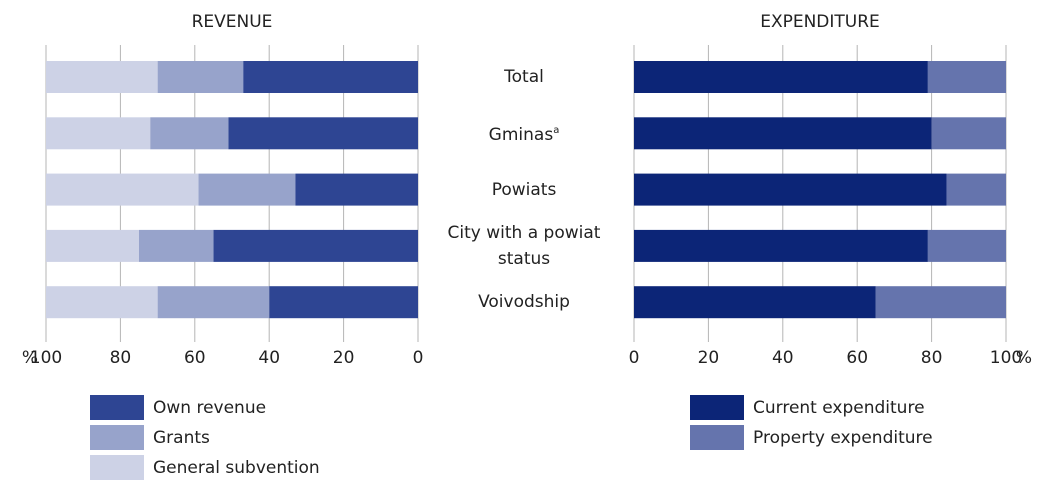 This screenshot has width=1049, height=481. I want to click on category-text: Total, so click(524, 77).